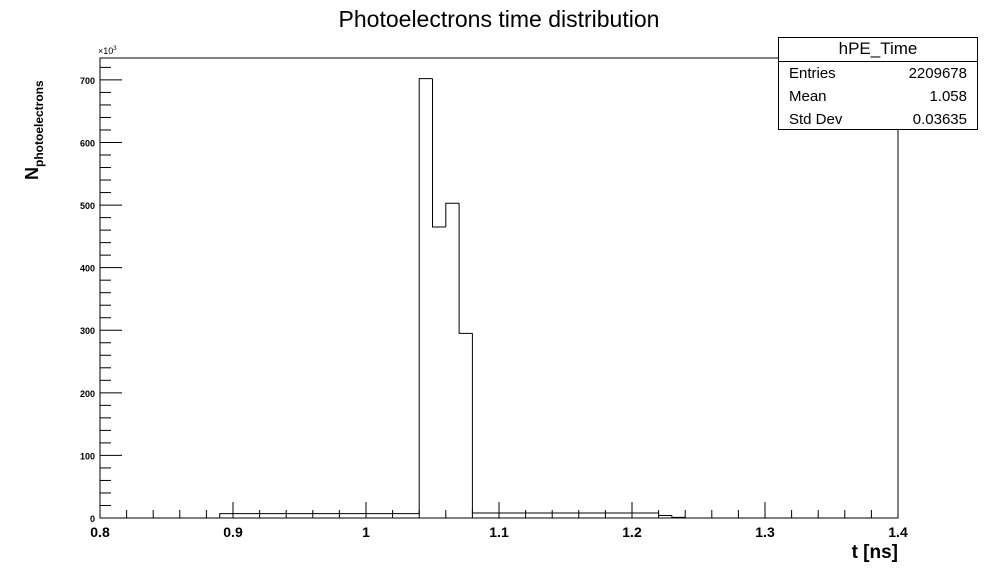  Describe the element at coordinates (499, 19) in the screenshot. I see `chart-title: Photoelectrons time distribution` at that location.